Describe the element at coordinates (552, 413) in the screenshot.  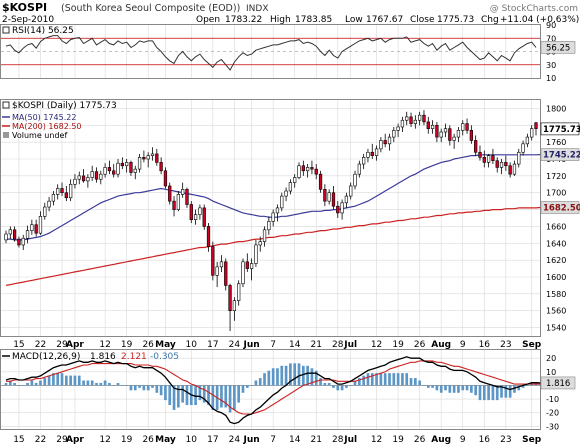
I see `macd-tick-label: -20` at that location.